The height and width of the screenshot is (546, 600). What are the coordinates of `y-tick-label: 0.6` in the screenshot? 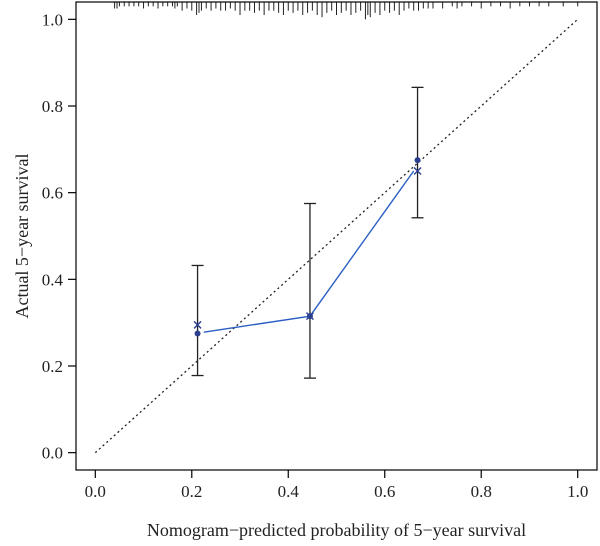 It's located at (52, 193).